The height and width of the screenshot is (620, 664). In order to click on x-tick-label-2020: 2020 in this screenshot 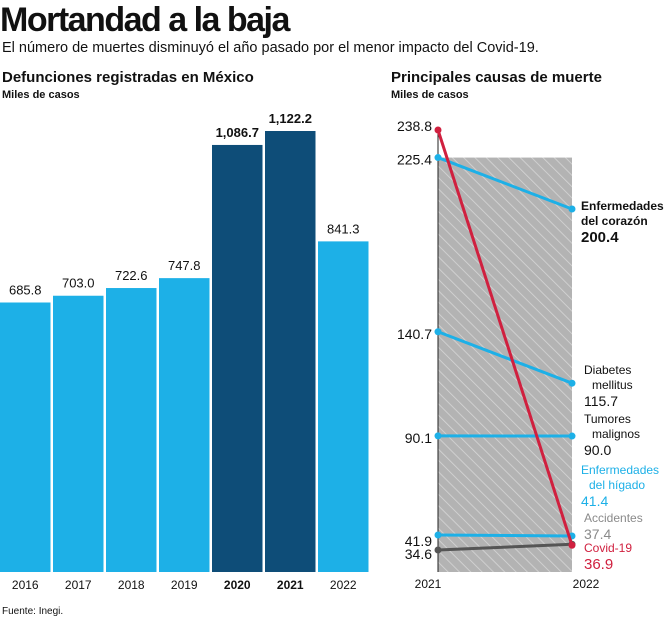, I will do `click(237, 585)`.